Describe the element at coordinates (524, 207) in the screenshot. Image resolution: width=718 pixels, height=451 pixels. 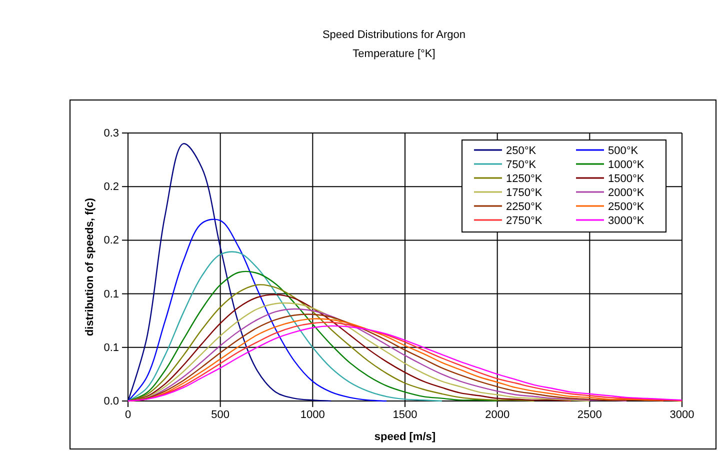
I see `legend-label: 2250°K` at that location.